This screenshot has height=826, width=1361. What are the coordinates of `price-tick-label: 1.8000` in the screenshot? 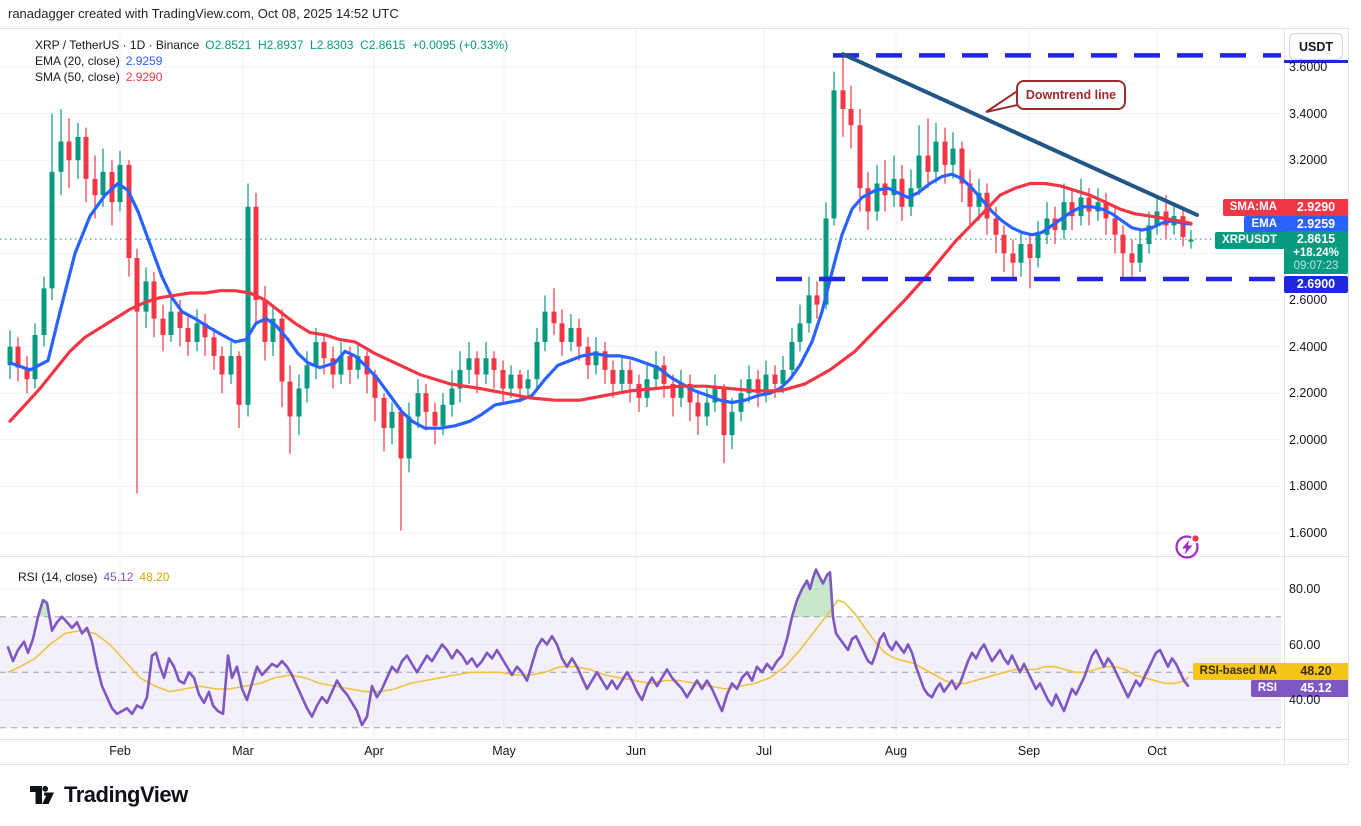 It's located at (1308, 486).